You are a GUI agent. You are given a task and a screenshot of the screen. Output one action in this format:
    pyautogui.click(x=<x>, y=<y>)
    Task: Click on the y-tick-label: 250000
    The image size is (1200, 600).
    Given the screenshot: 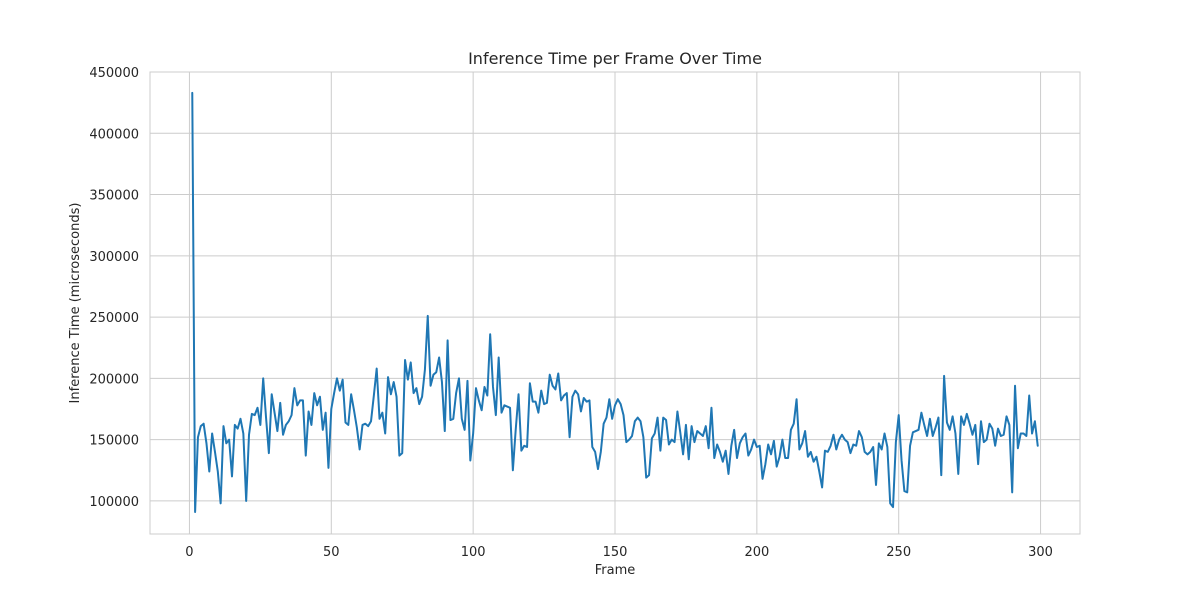 What is the action you would take?
    pyautogui.click(x=114, y=318)
    